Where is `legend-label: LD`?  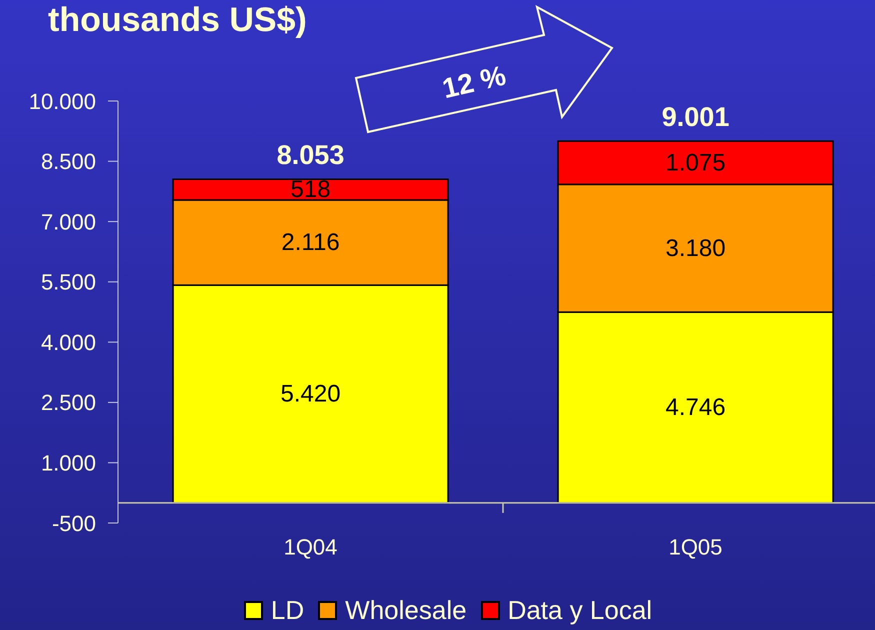
legend-label: LD is located at coordinates (287, 610).